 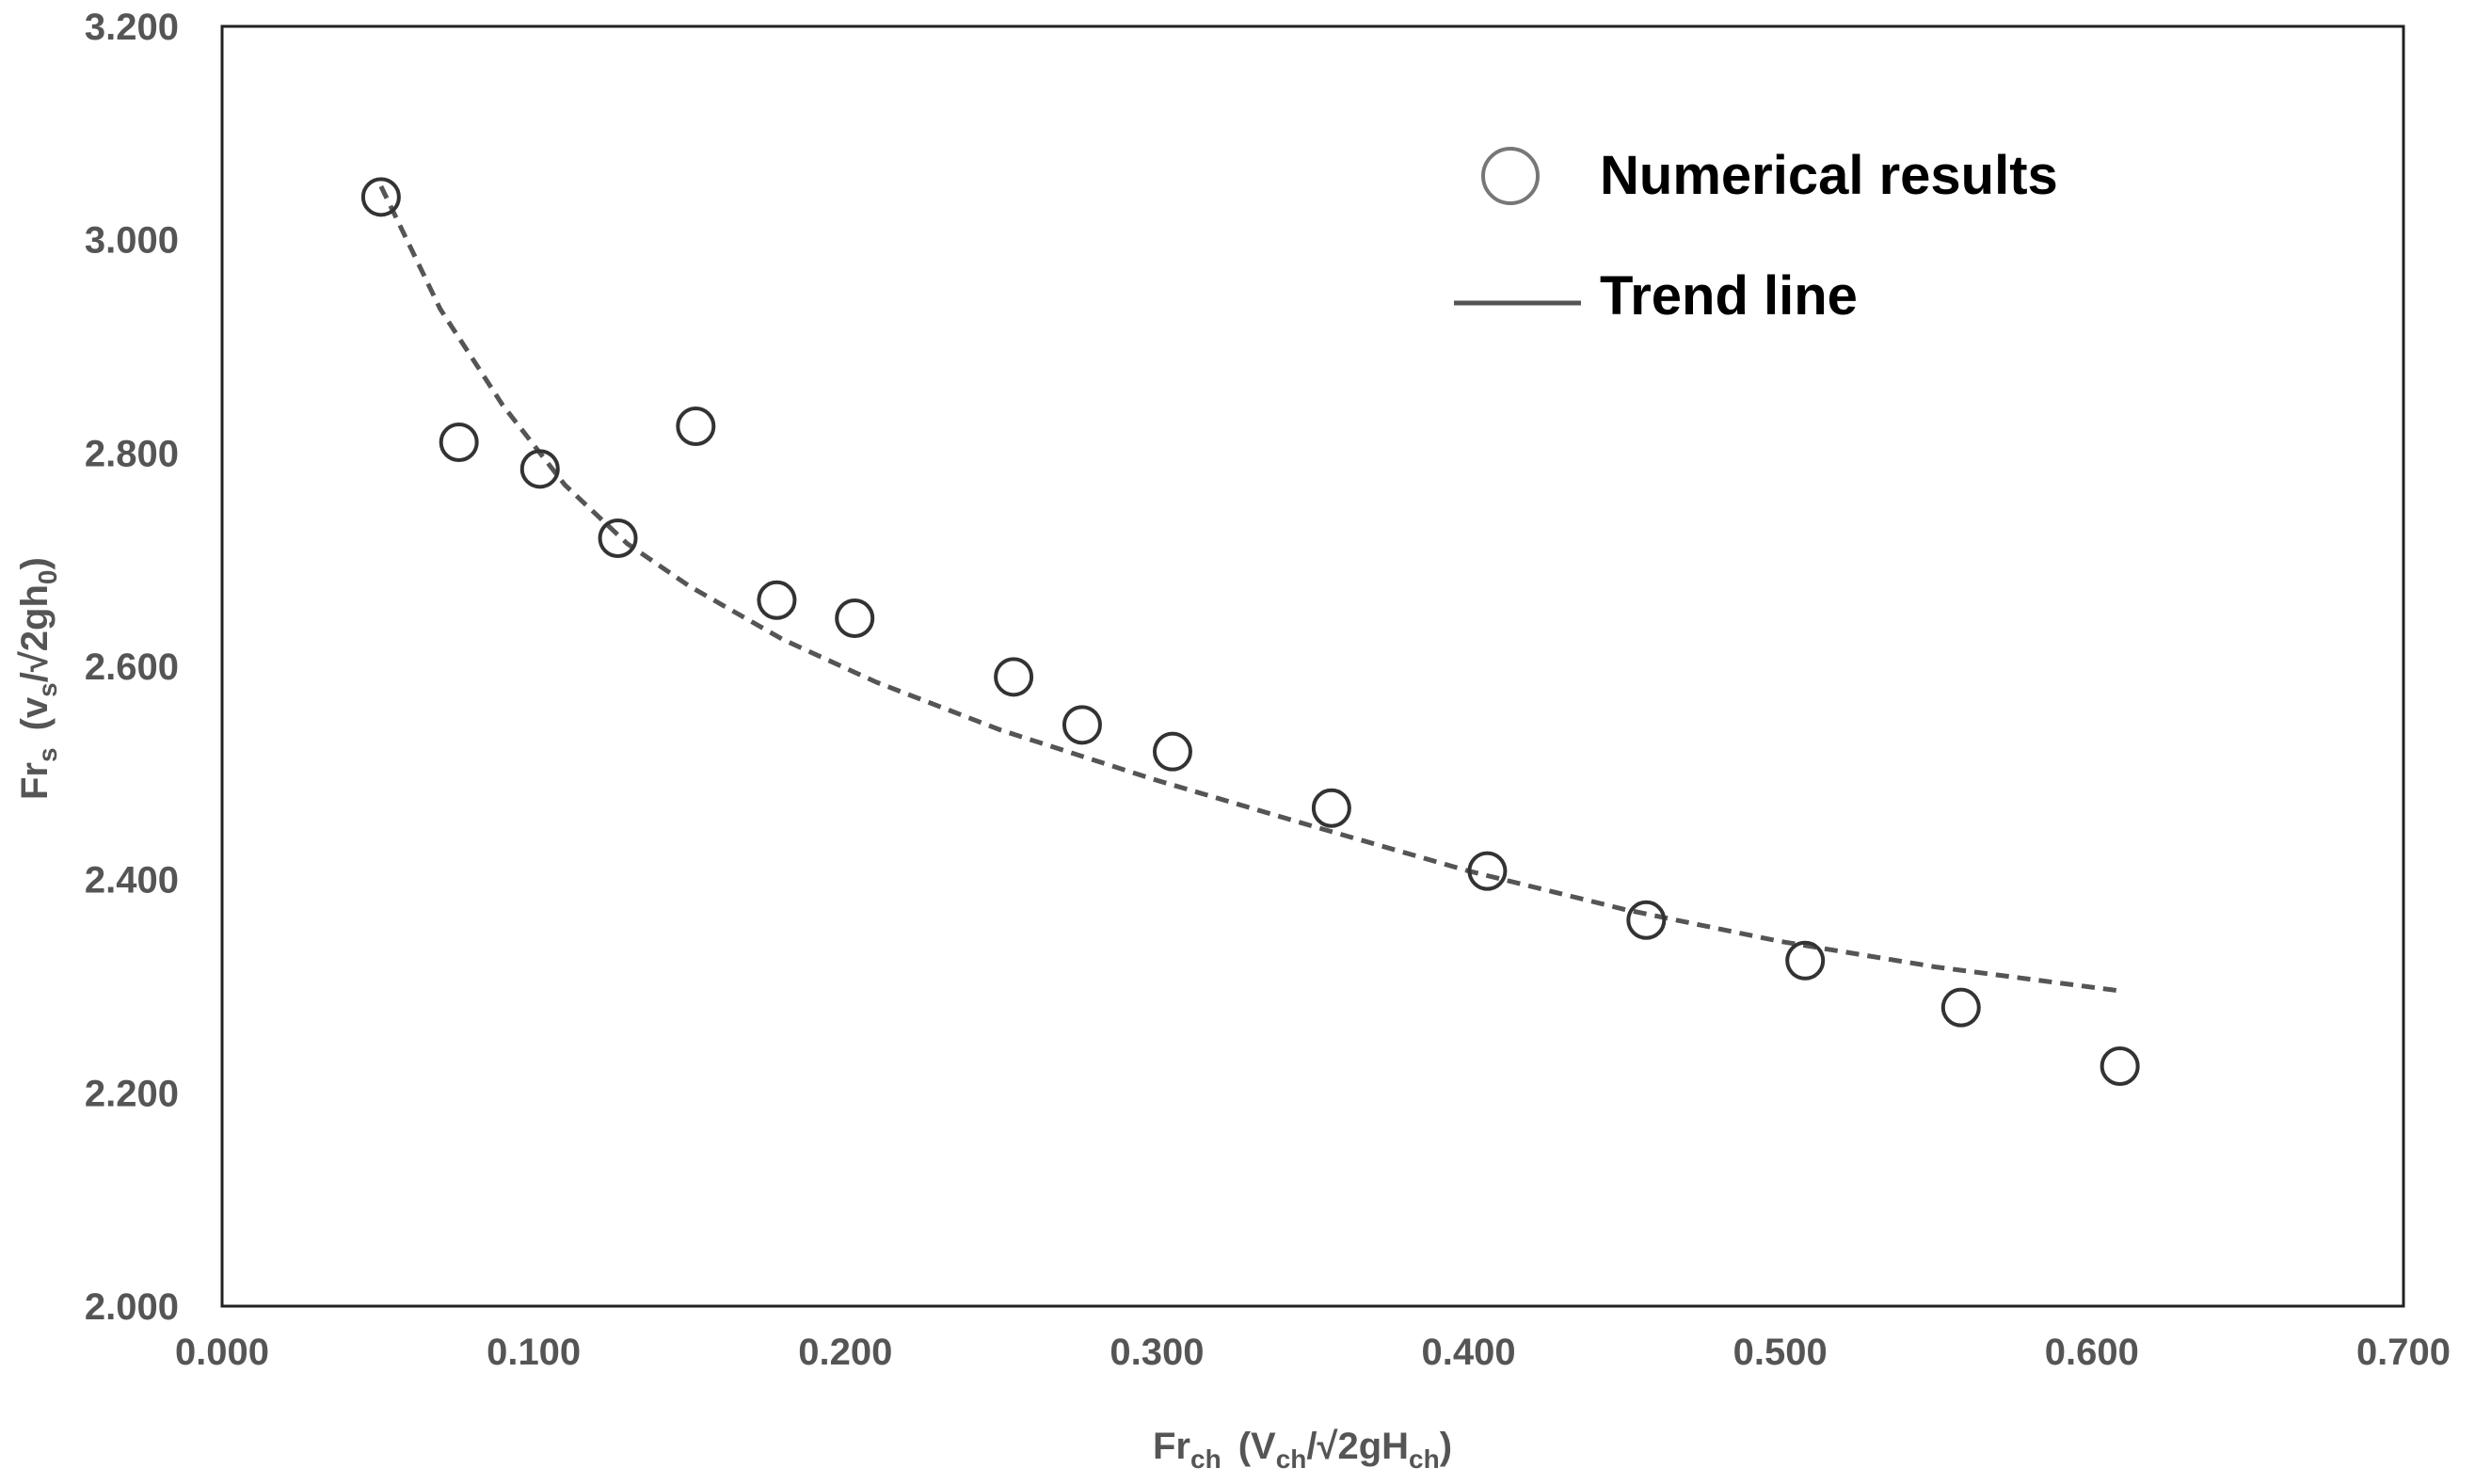 What do you see at coordinates (1756, 236) in the screenshot?
I see `legend: Numerical results Trend line` at bounding box center [1756, 236].